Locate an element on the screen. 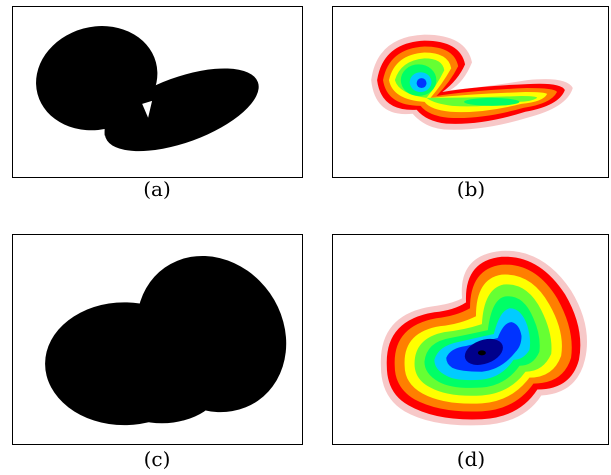 The width and height of the screenshot is (611, 475). panel-c-shape is located at coordinates (166, 340).